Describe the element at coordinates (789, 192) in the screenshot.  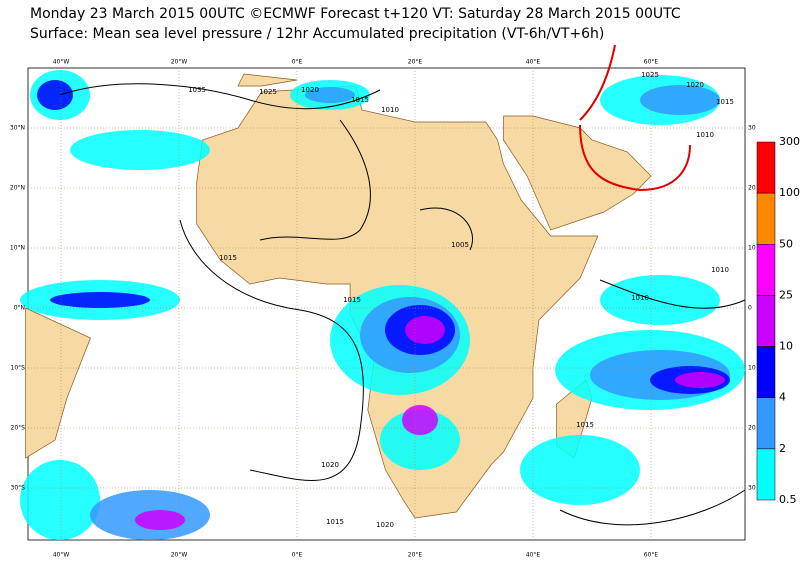
I see `legend-label: 100` at that location.